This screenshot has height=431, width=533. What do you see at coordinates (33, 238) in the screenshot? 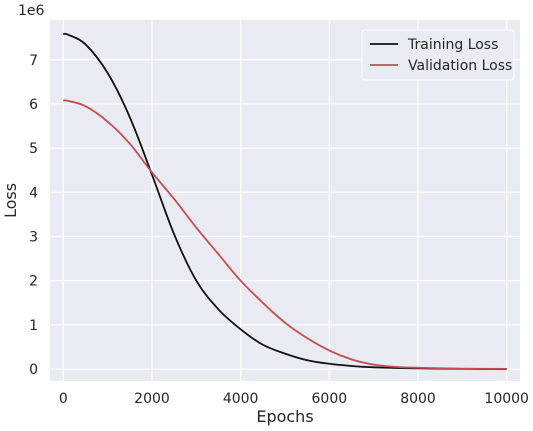
I see `y-tick-label: 3` at bounding box center [33, 238].